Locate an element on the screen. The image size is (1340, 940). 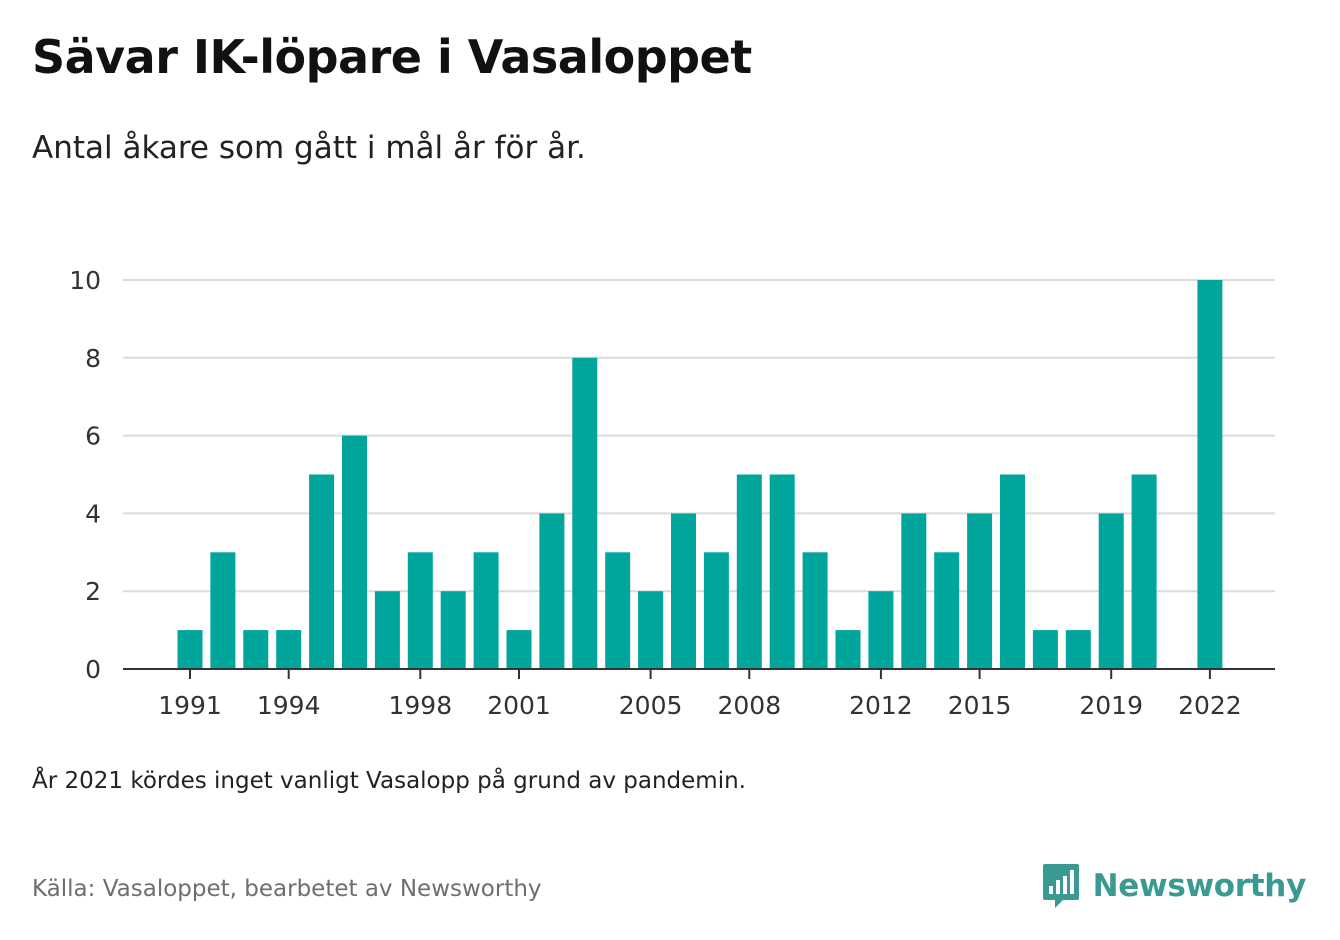
bar-1993 is located at coordinates (256, 649).